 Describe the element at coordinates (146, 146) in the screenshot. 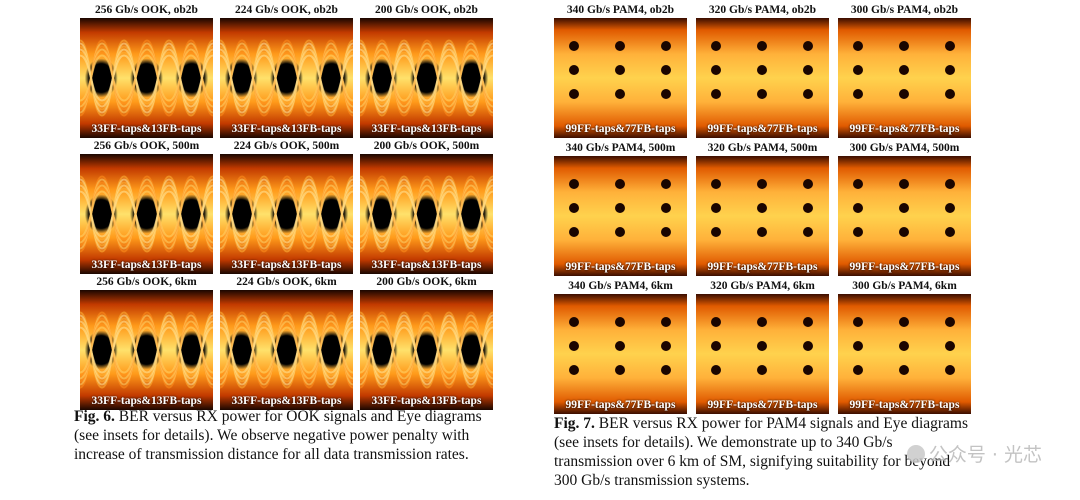

I see `eye-title: 256 Gb/s OOK, 500m` at that location.